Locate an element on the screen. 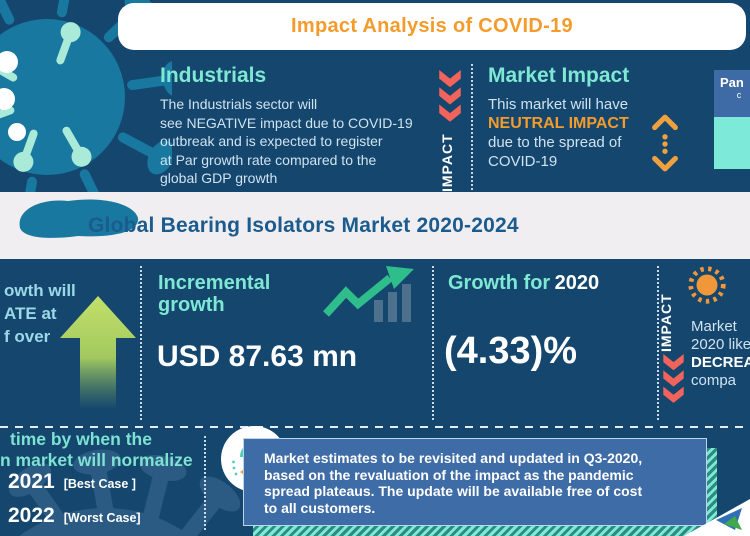  incremental-growth-value: USD 87.63 mn is located at coordinates (257, 356).